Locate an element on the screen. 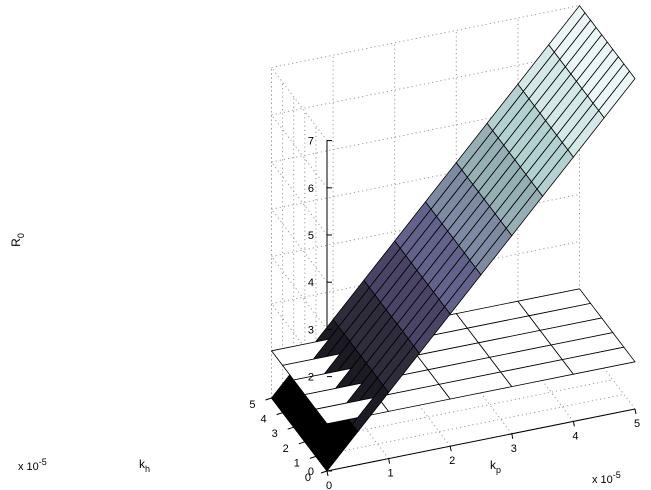 This screenshot has height=490, width=651. x-tick-label: 4 is located at coordinates (575, 436).